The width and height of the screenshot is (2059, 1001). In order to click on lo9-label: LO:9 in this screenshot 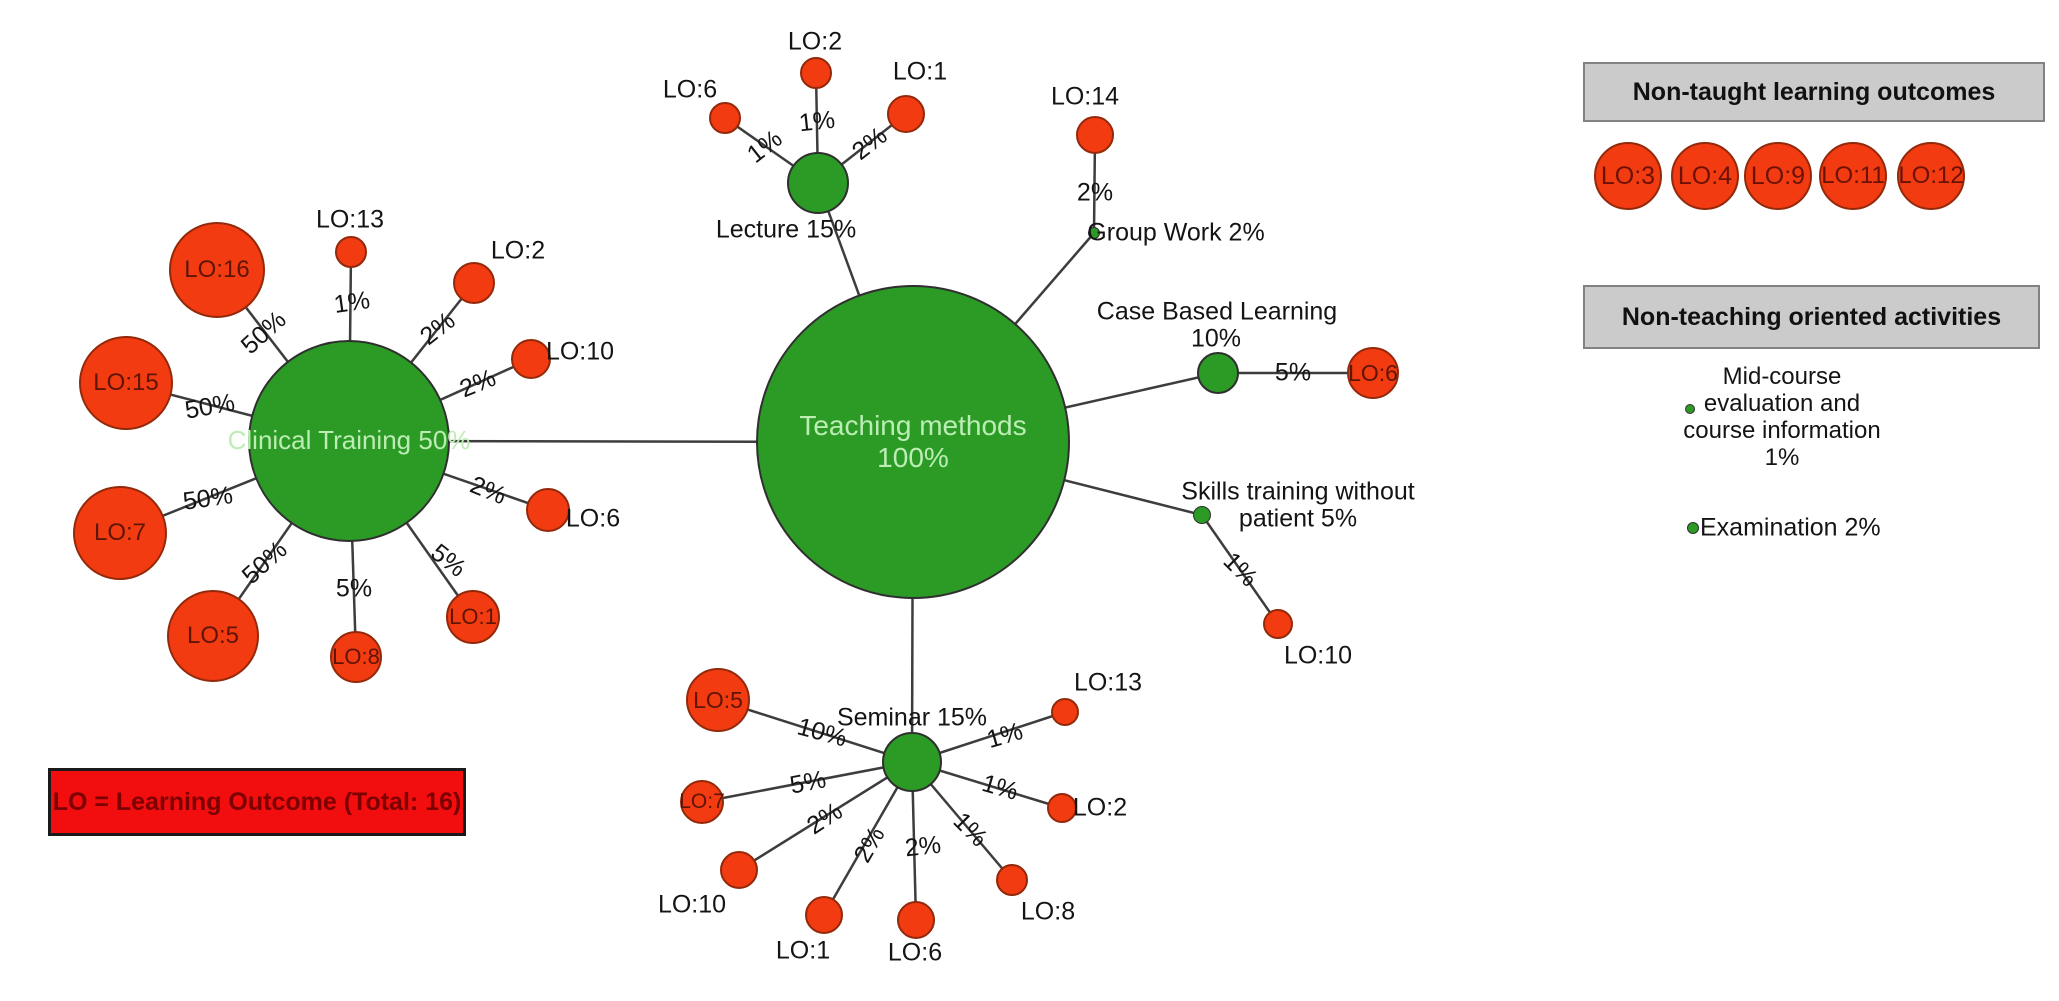, I will do `click(1778, 175)`.